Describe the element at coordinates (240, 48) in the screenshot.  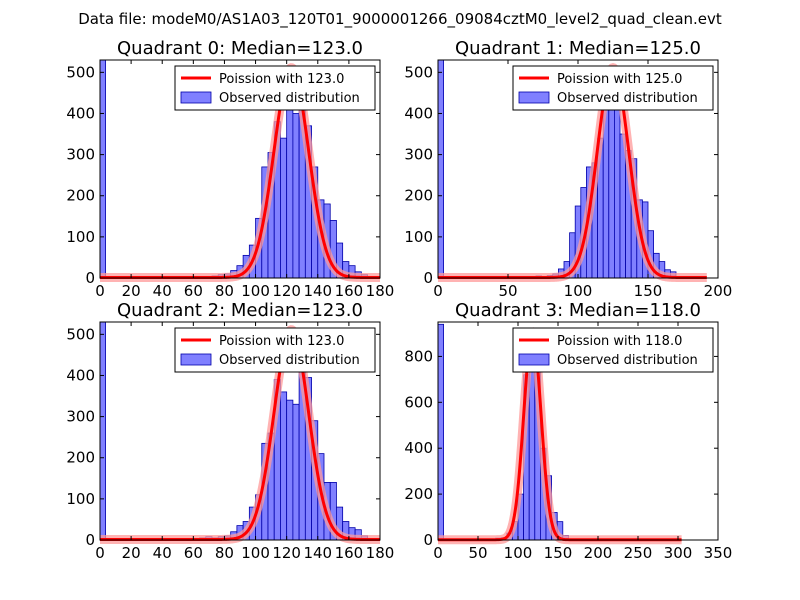
I see `panel-title: Quadrant 0: Median=123.0` at that location.